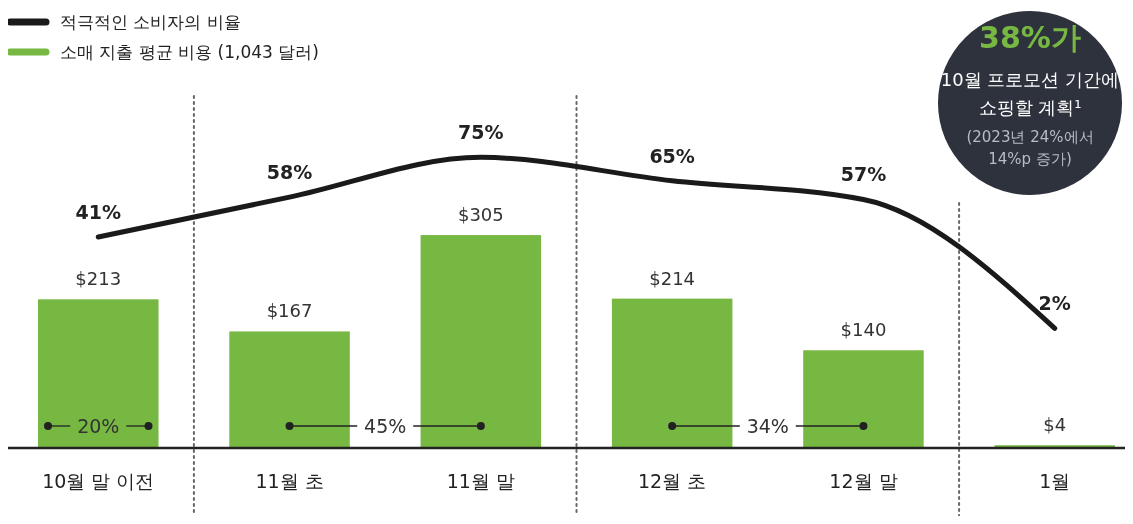 Image resolution: width=1133 pixels, height=524 pixels. I want to click on data-label: $213, so click(98, 279).